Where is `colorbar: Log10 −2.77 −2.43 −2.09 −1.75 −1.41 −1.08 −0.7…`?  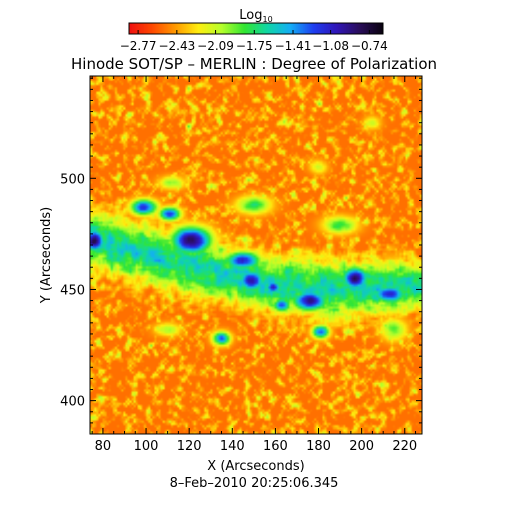
colorbar: Log10 −2.77 −2.43 −2.09 −1.75 −1.41 −1.08 −0.7… is located at coordinates (254, 30).